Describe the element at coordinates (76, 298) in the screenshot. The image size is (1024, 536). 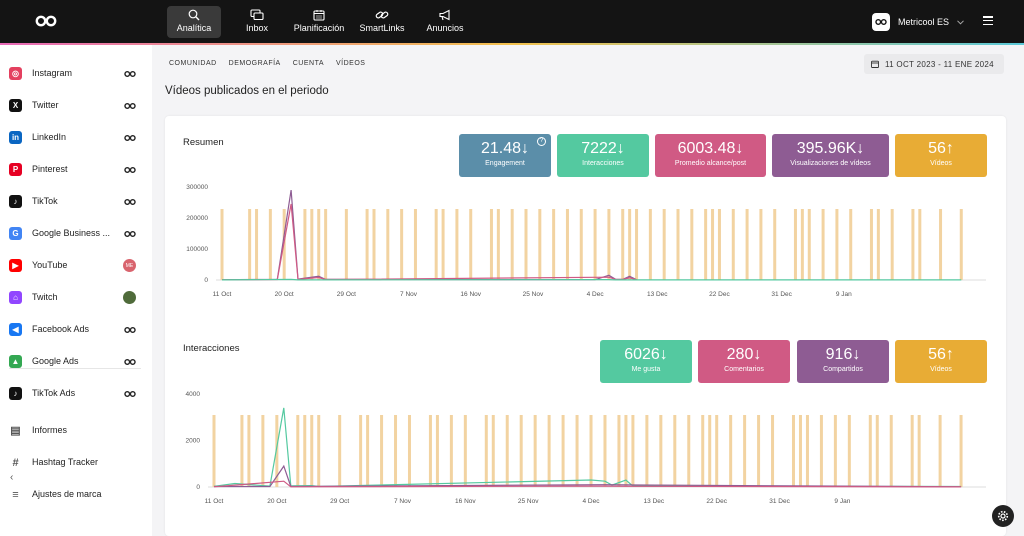
I see `sidebar-item-twitch: ⌂ Twitch` at that location.